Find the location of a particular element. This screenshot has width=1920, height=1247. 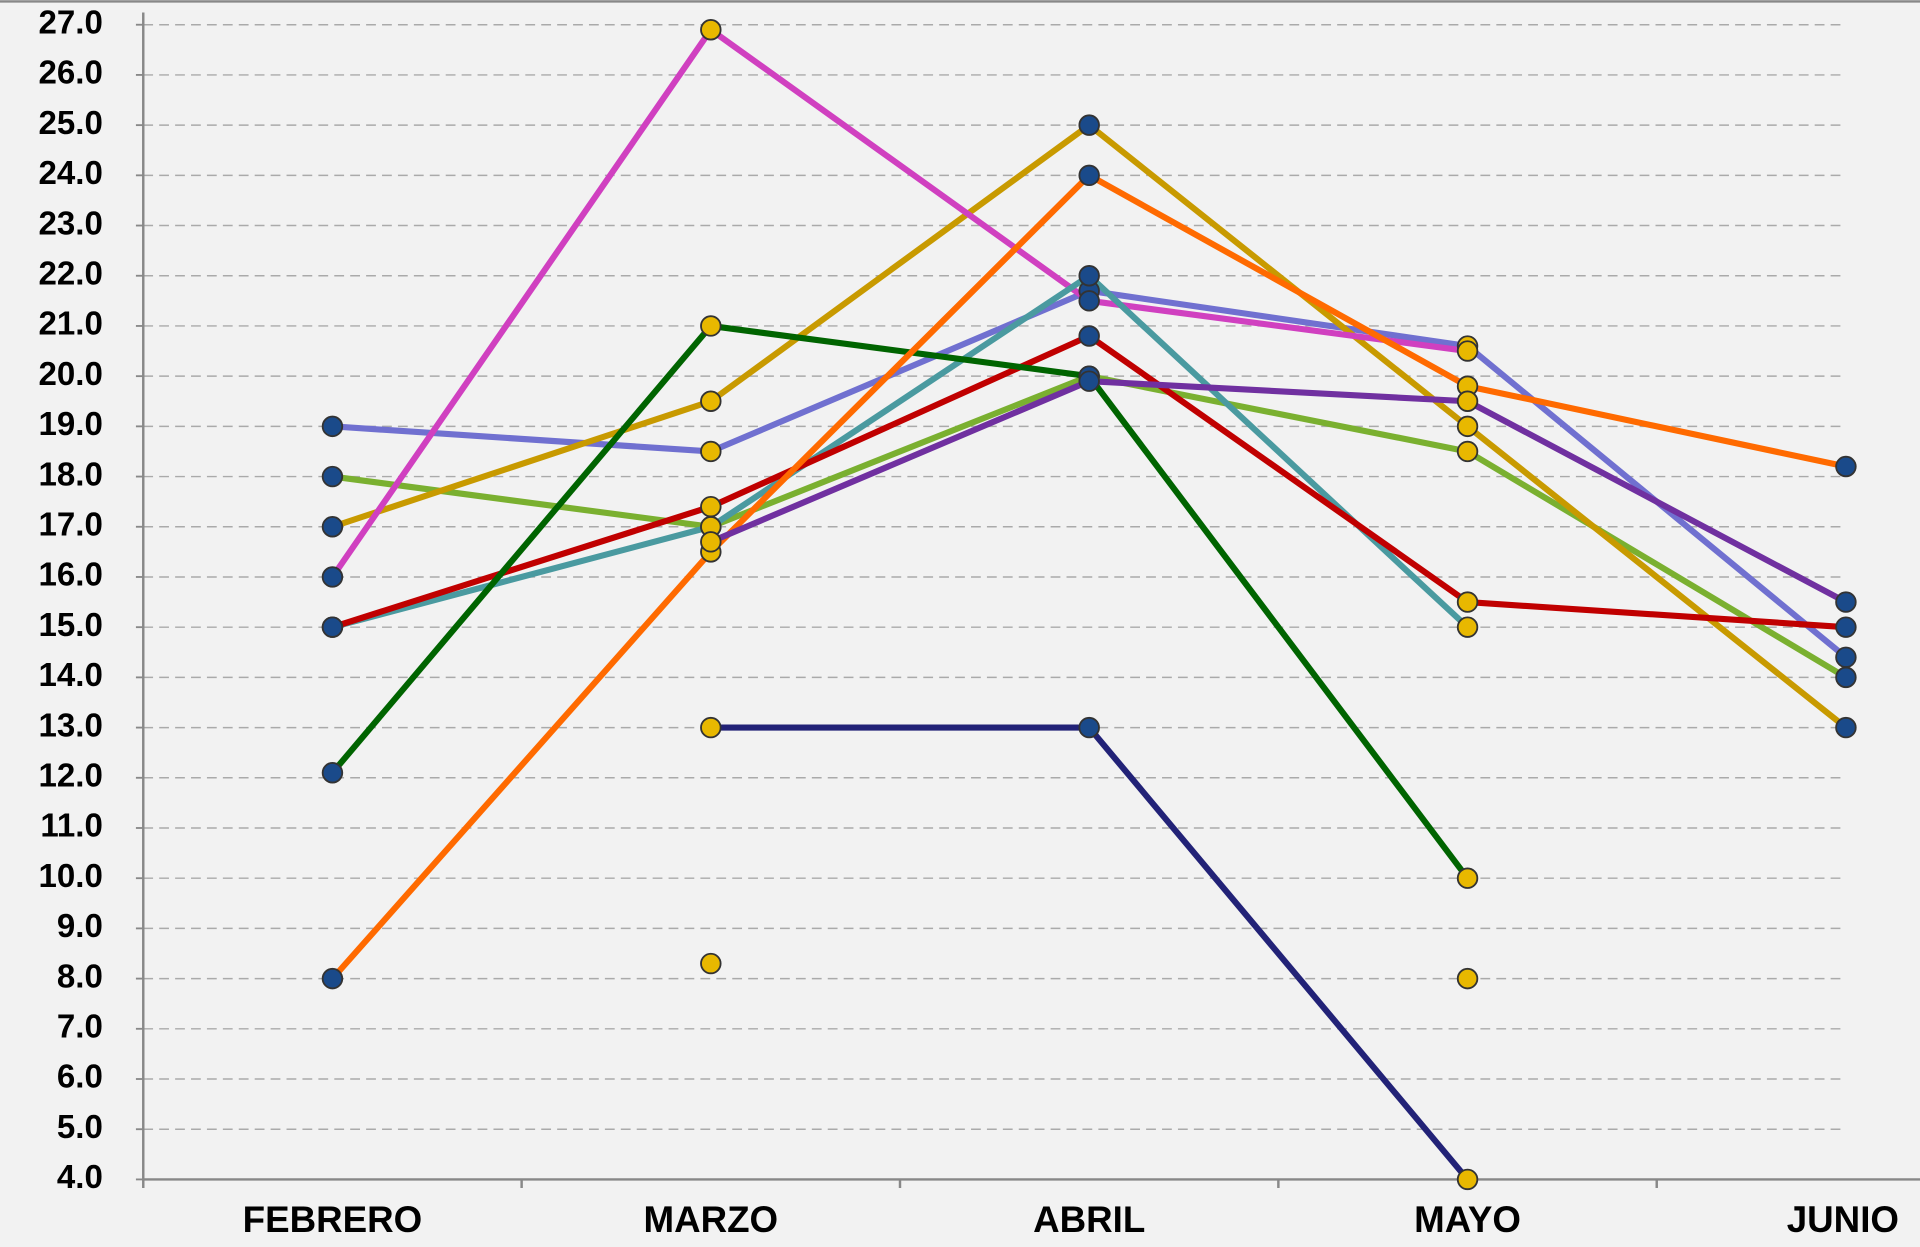

y-tick-label: 21.0 is located at coordinates (71, 324).